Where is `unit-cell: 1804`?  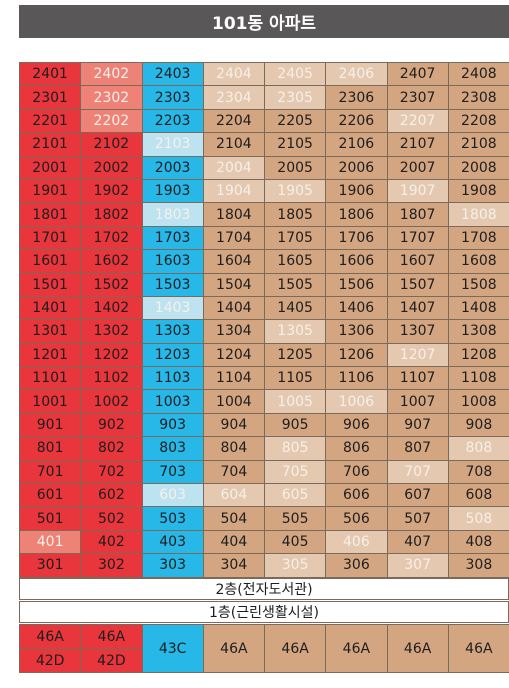 unit-cell: 1804 is located at coordinates (234, 215).